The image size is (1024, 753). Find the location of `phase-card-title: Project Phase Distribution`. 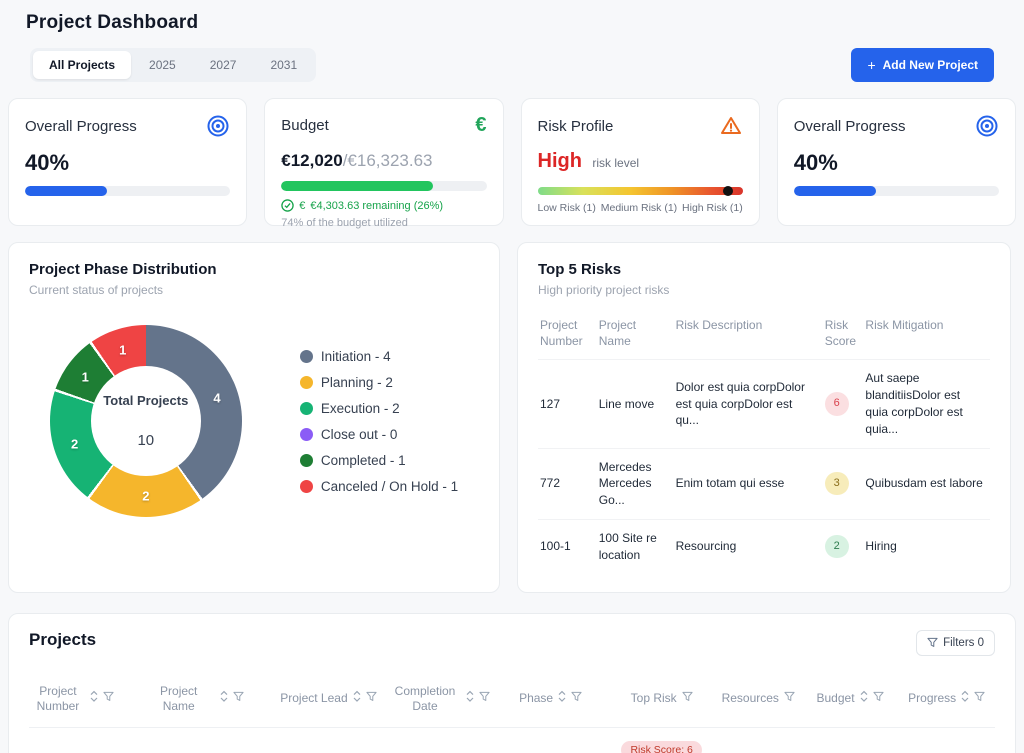

phase-card-title: Project Phase Distribution is located at coordinates (123, 269).